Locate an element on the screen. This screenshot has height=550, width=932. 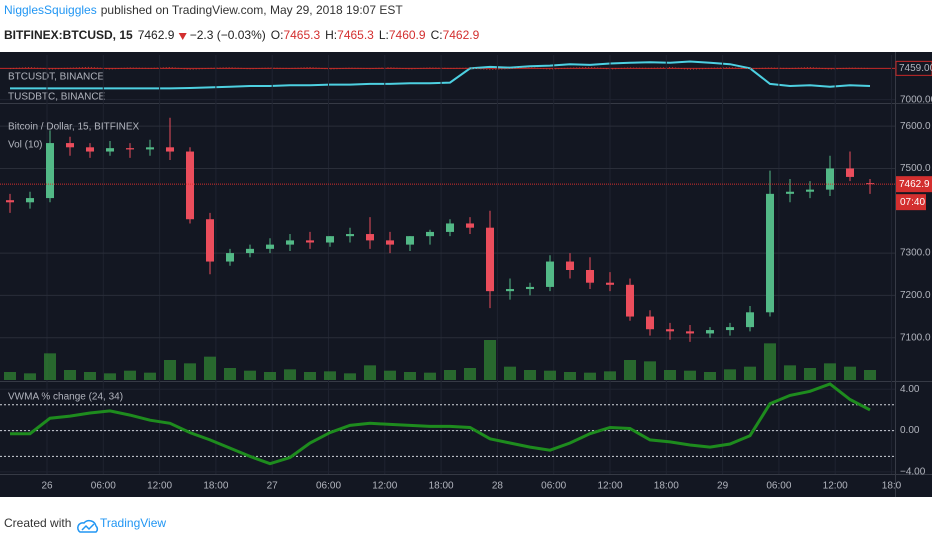
y-tick-label: 7300.0 is located at coordinates (915, 253).